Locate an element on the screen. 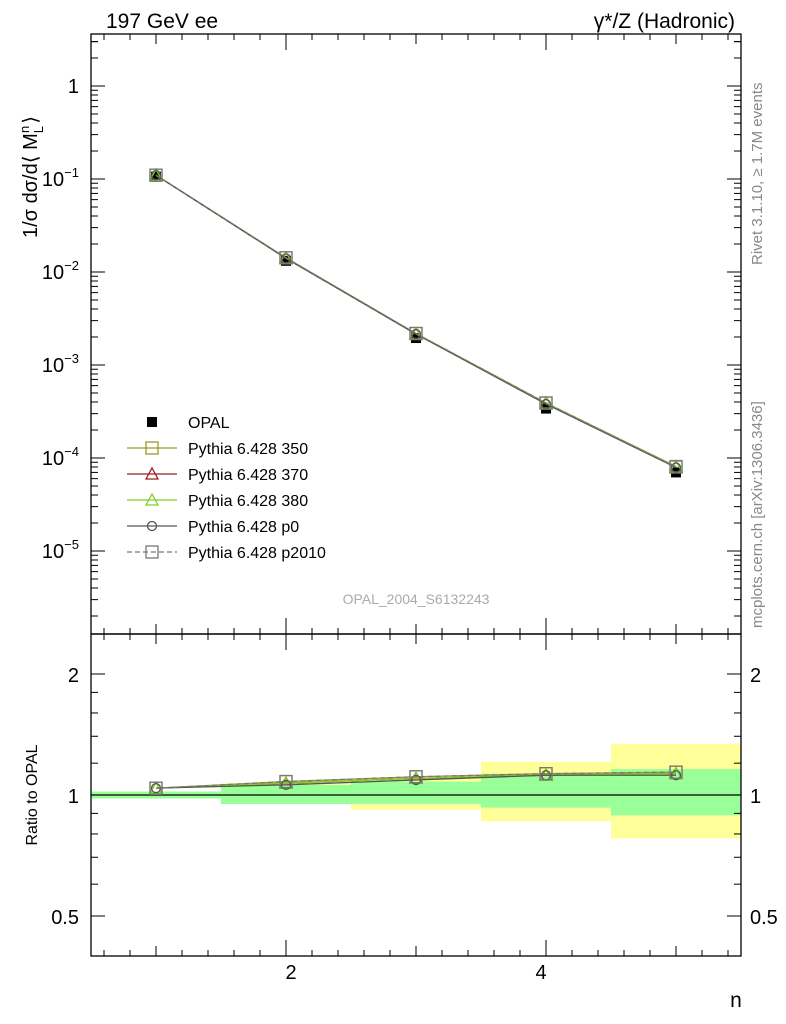 The width and height of the screenshot is (786, 1024). top-ylabel-close: ⟩ is located at coordinates (31, 120).